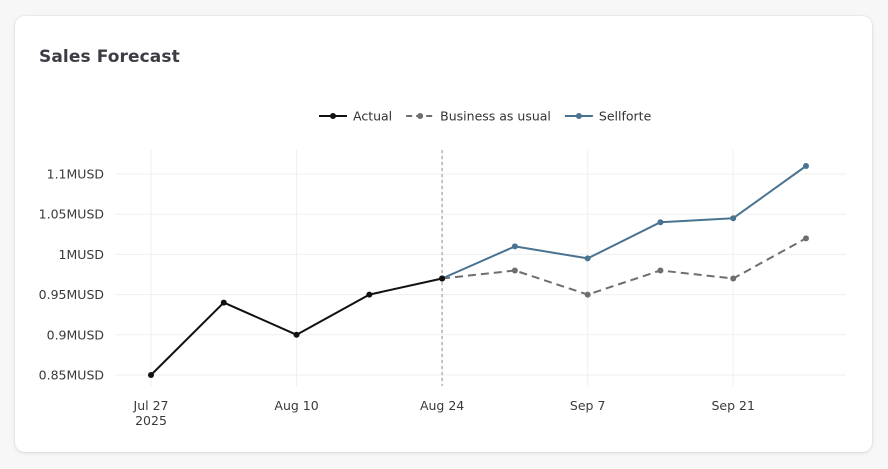 Image resolution: width=888 pixels, height=469 pixels. I want to click on legend-marker-business-as-usual, so click(420, 116).